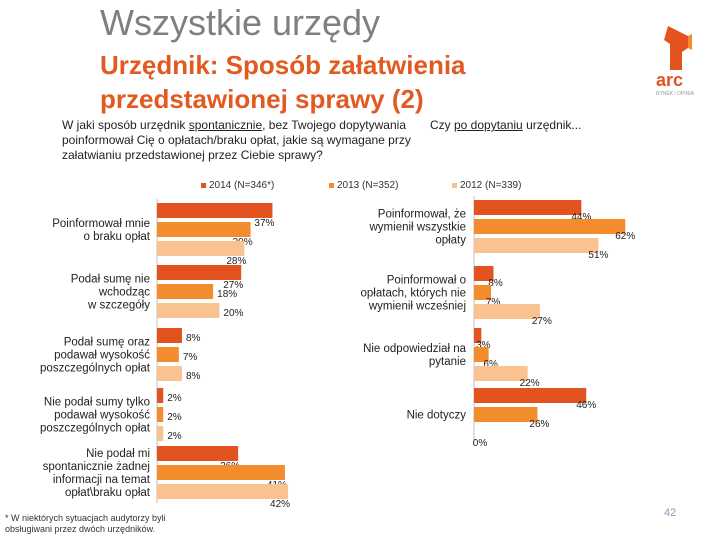 The height and width of the screenshot is (540, 720). Describe the element at coordinates (101, 230) in the screenshot. I see `chart-left-category-label: Poinformował mnie o braku opłat` at that location.